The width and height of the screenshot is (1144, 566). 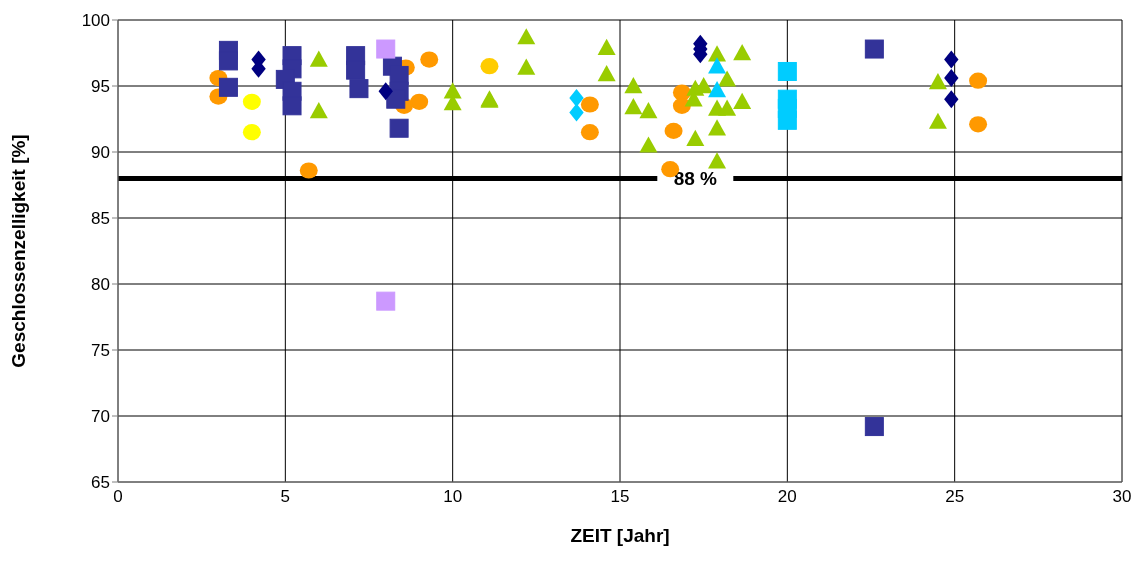 I want to click on y-tick-label: 80, so click(x=100, y=285).